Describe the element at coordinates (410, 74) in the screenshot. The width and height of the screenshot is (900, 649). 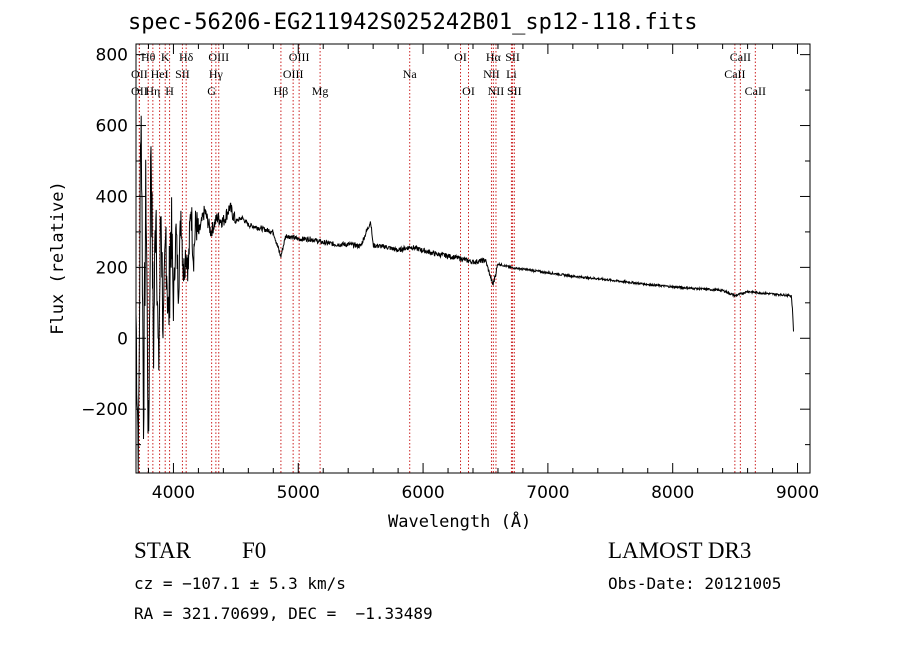
I see `line-label: Na` at that location.